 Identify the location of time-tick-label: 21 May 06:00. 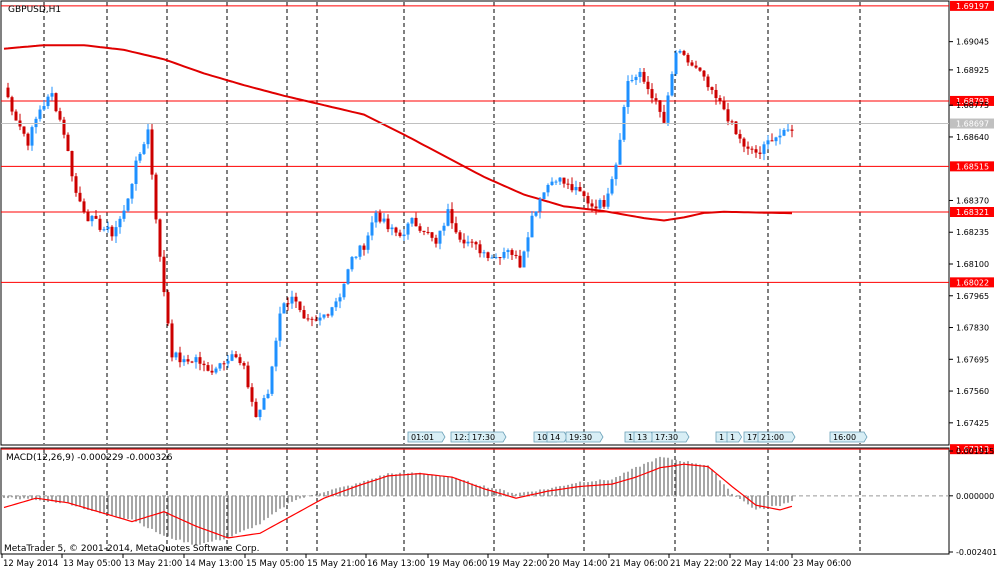
(639, 564).